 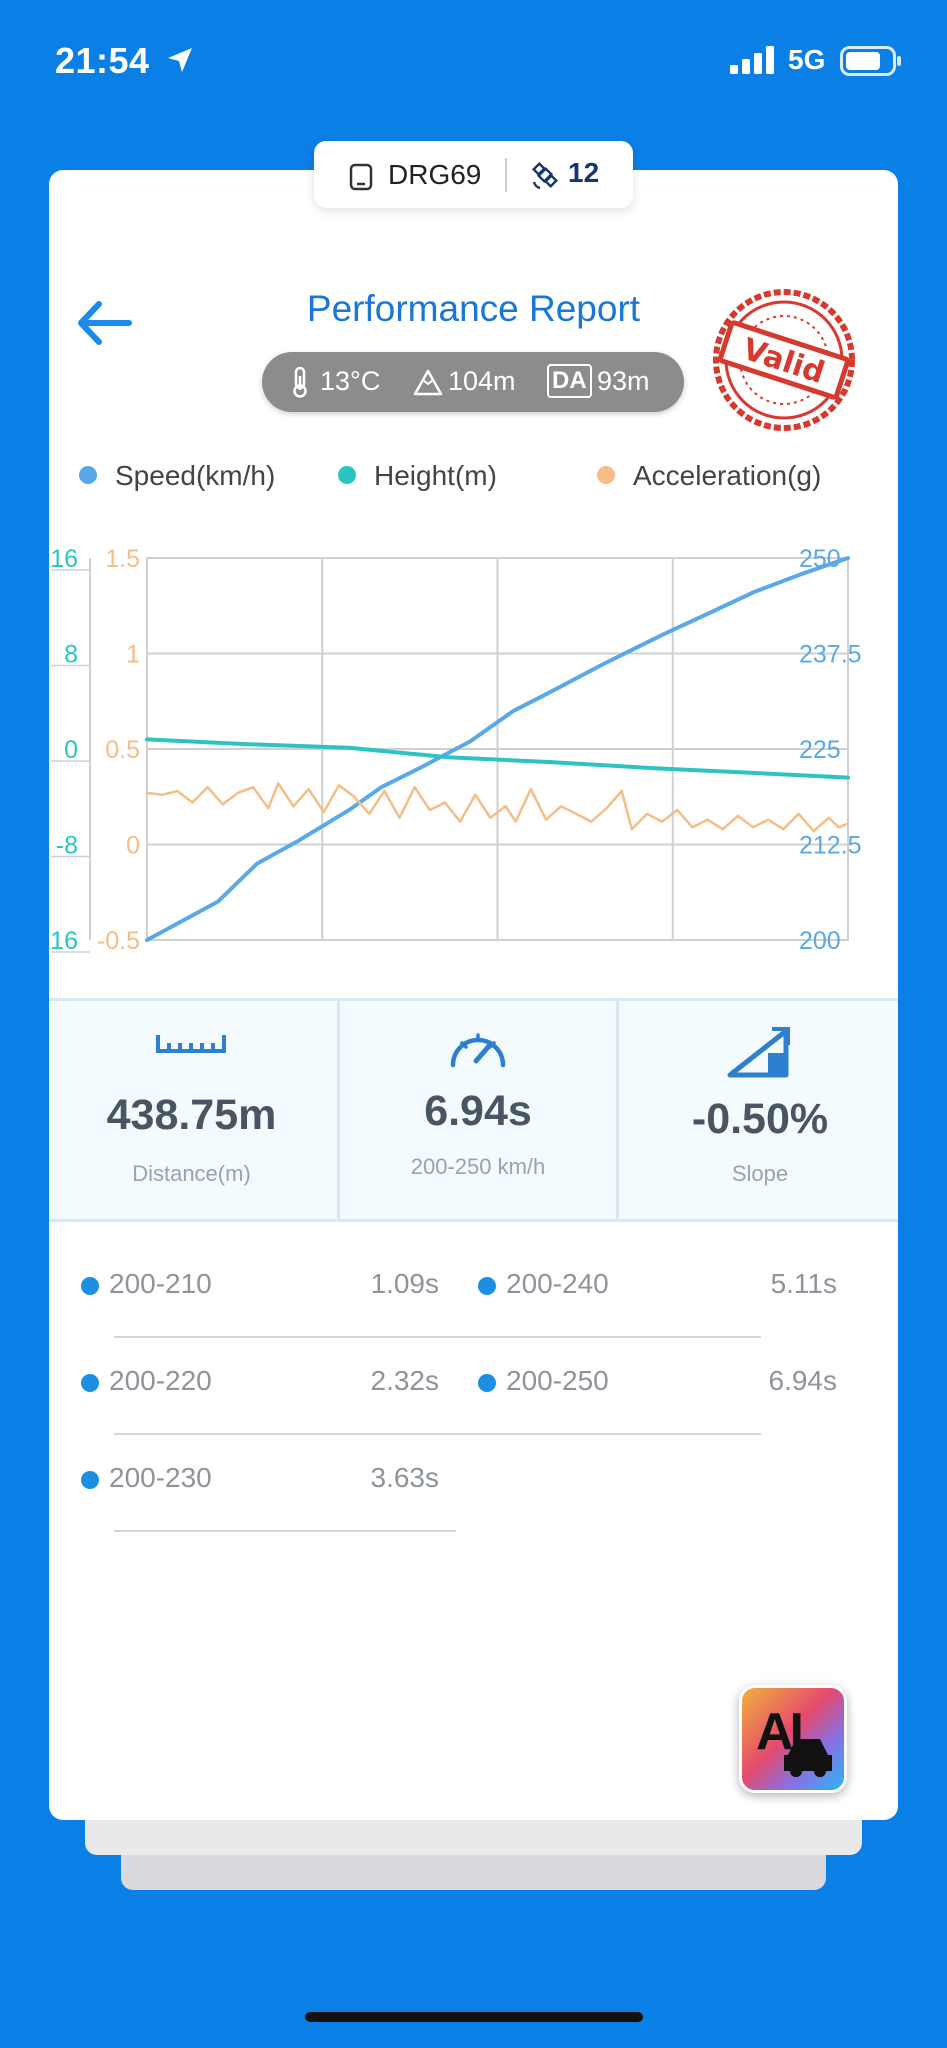 What do you see at coordinates (191, 1115) in the screenshot?
I see `stat-distance-value: 438.75m` at bounding box center [191, 1115].